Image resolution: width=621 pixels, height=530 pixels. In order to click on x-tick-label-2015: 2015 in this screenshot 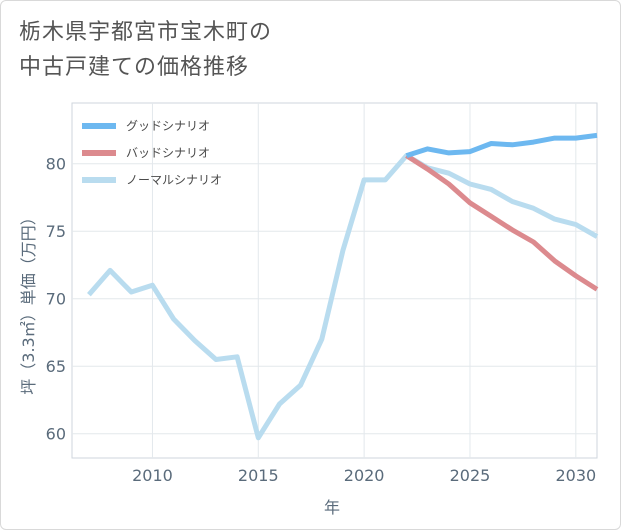, I will do `click(258, 475)`.